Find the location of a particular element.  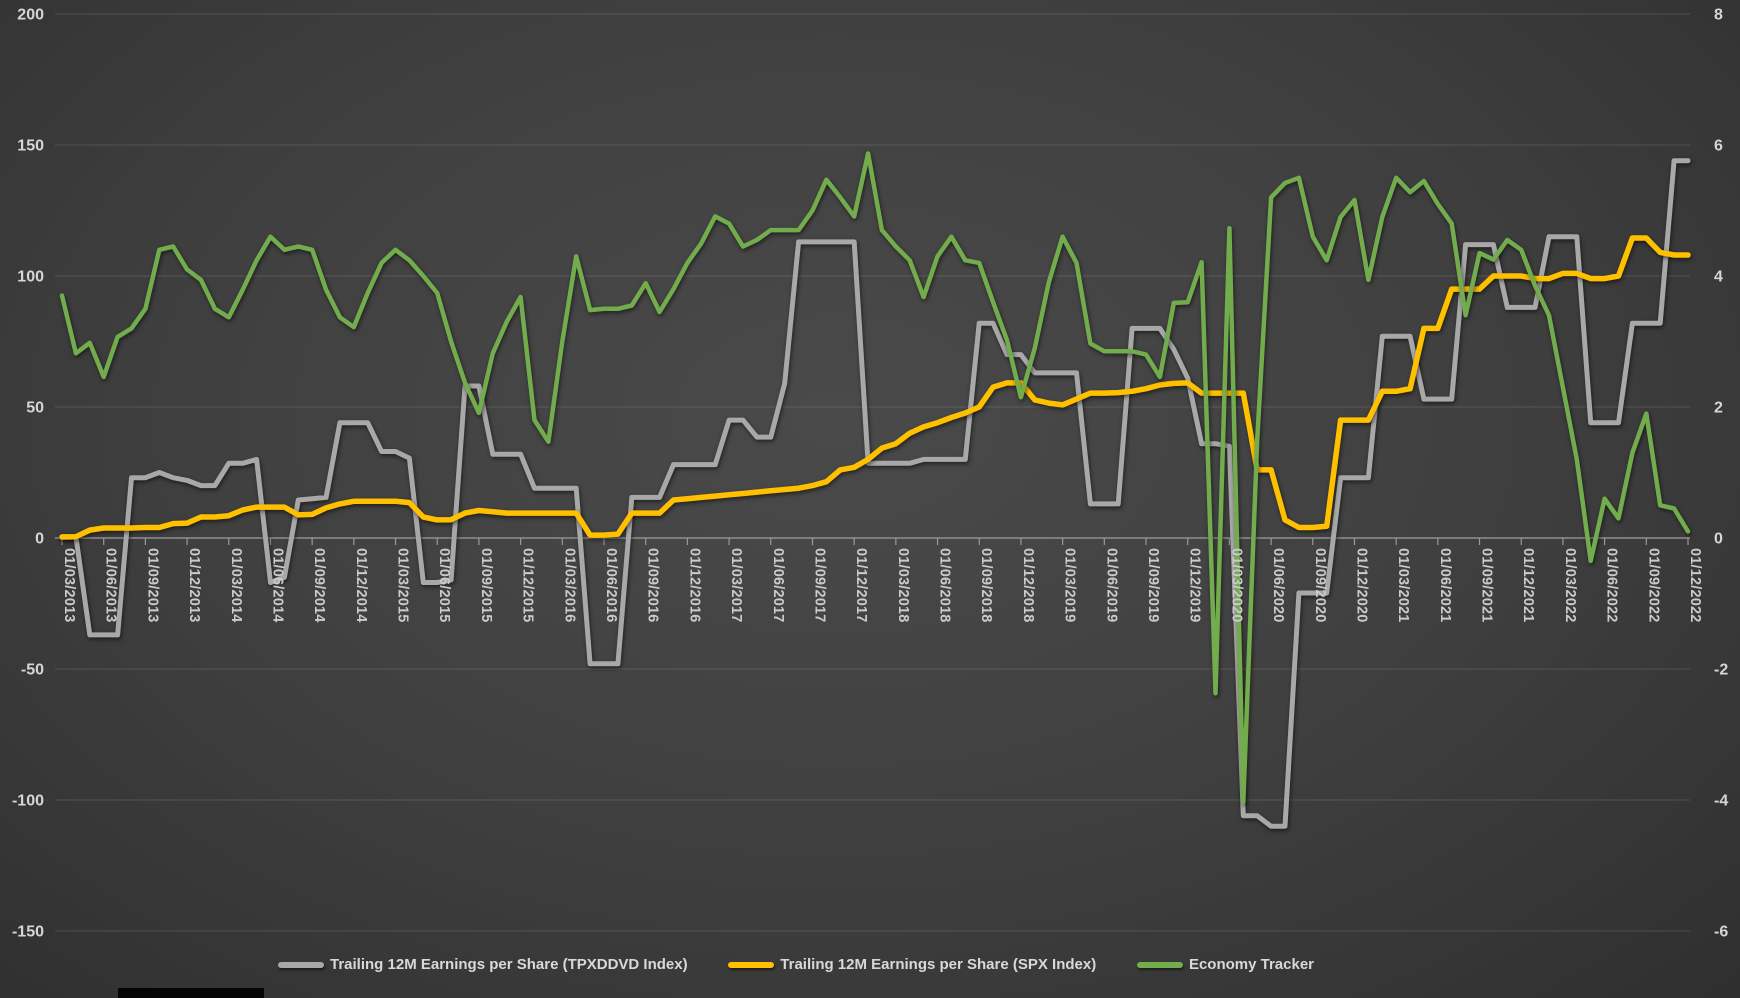

left-axis-labels: 200 150 100 50 0 -50 -100 -150 is located at coordinates (28, 474).